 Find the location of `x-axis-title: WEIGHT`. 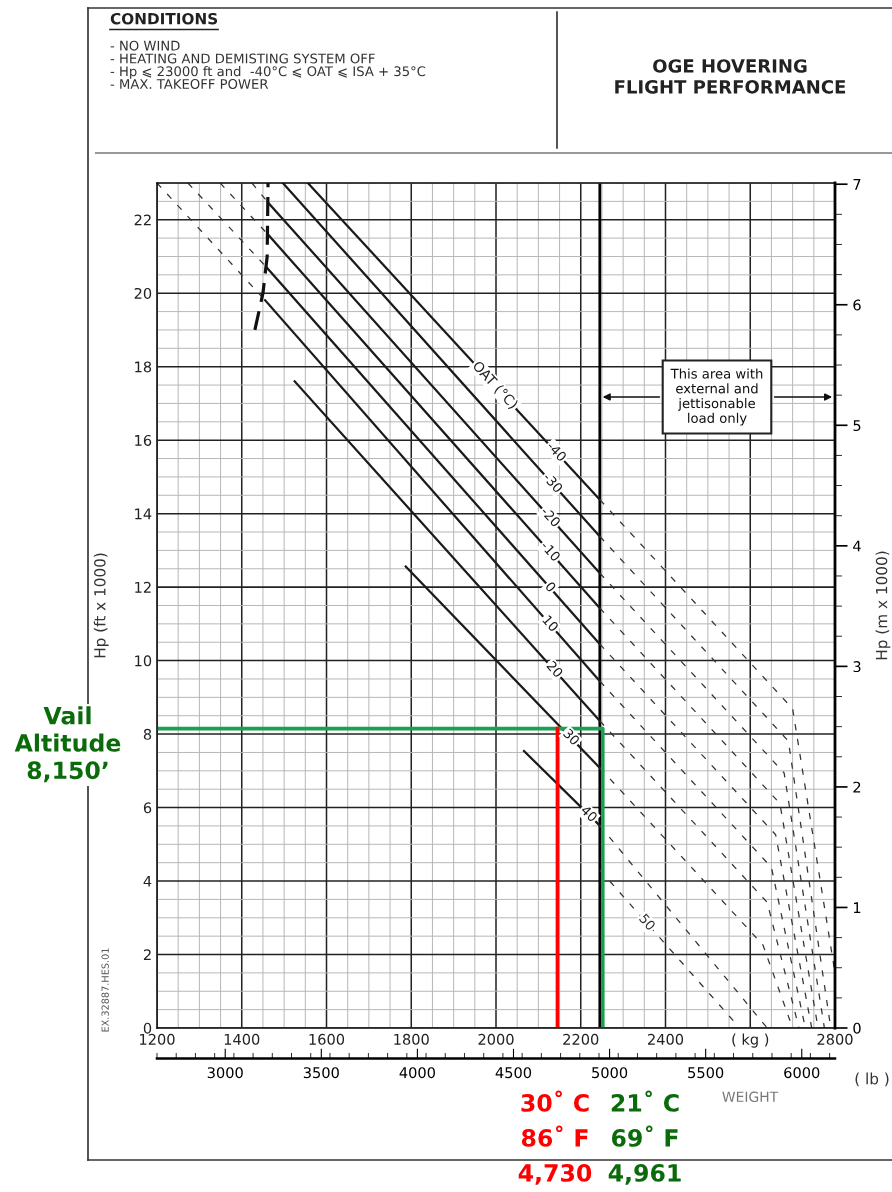

x-axis-title: WEIGHT is located at coordinates (750, 1097).